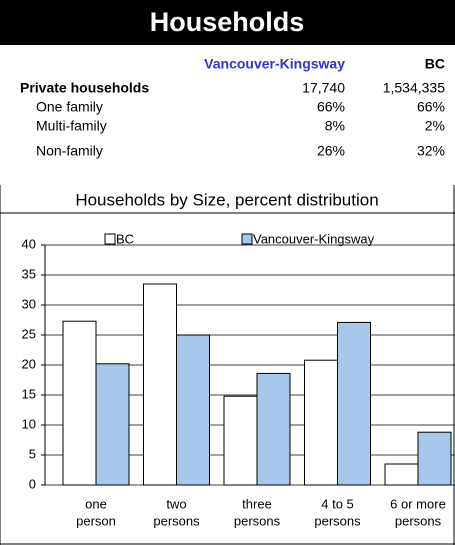 The height and width of the screenshot is (545, 455). I want to click on header-bar, so click(227, 22).